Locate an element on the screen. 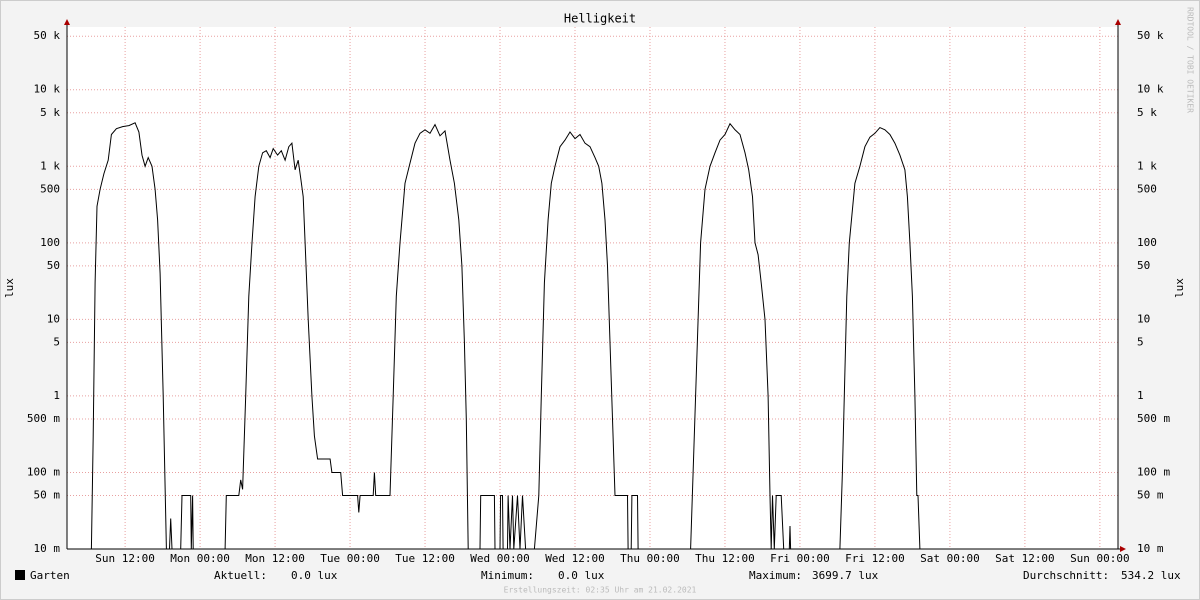  stat-label: Aktuell: is located at coordinates (240, 575).